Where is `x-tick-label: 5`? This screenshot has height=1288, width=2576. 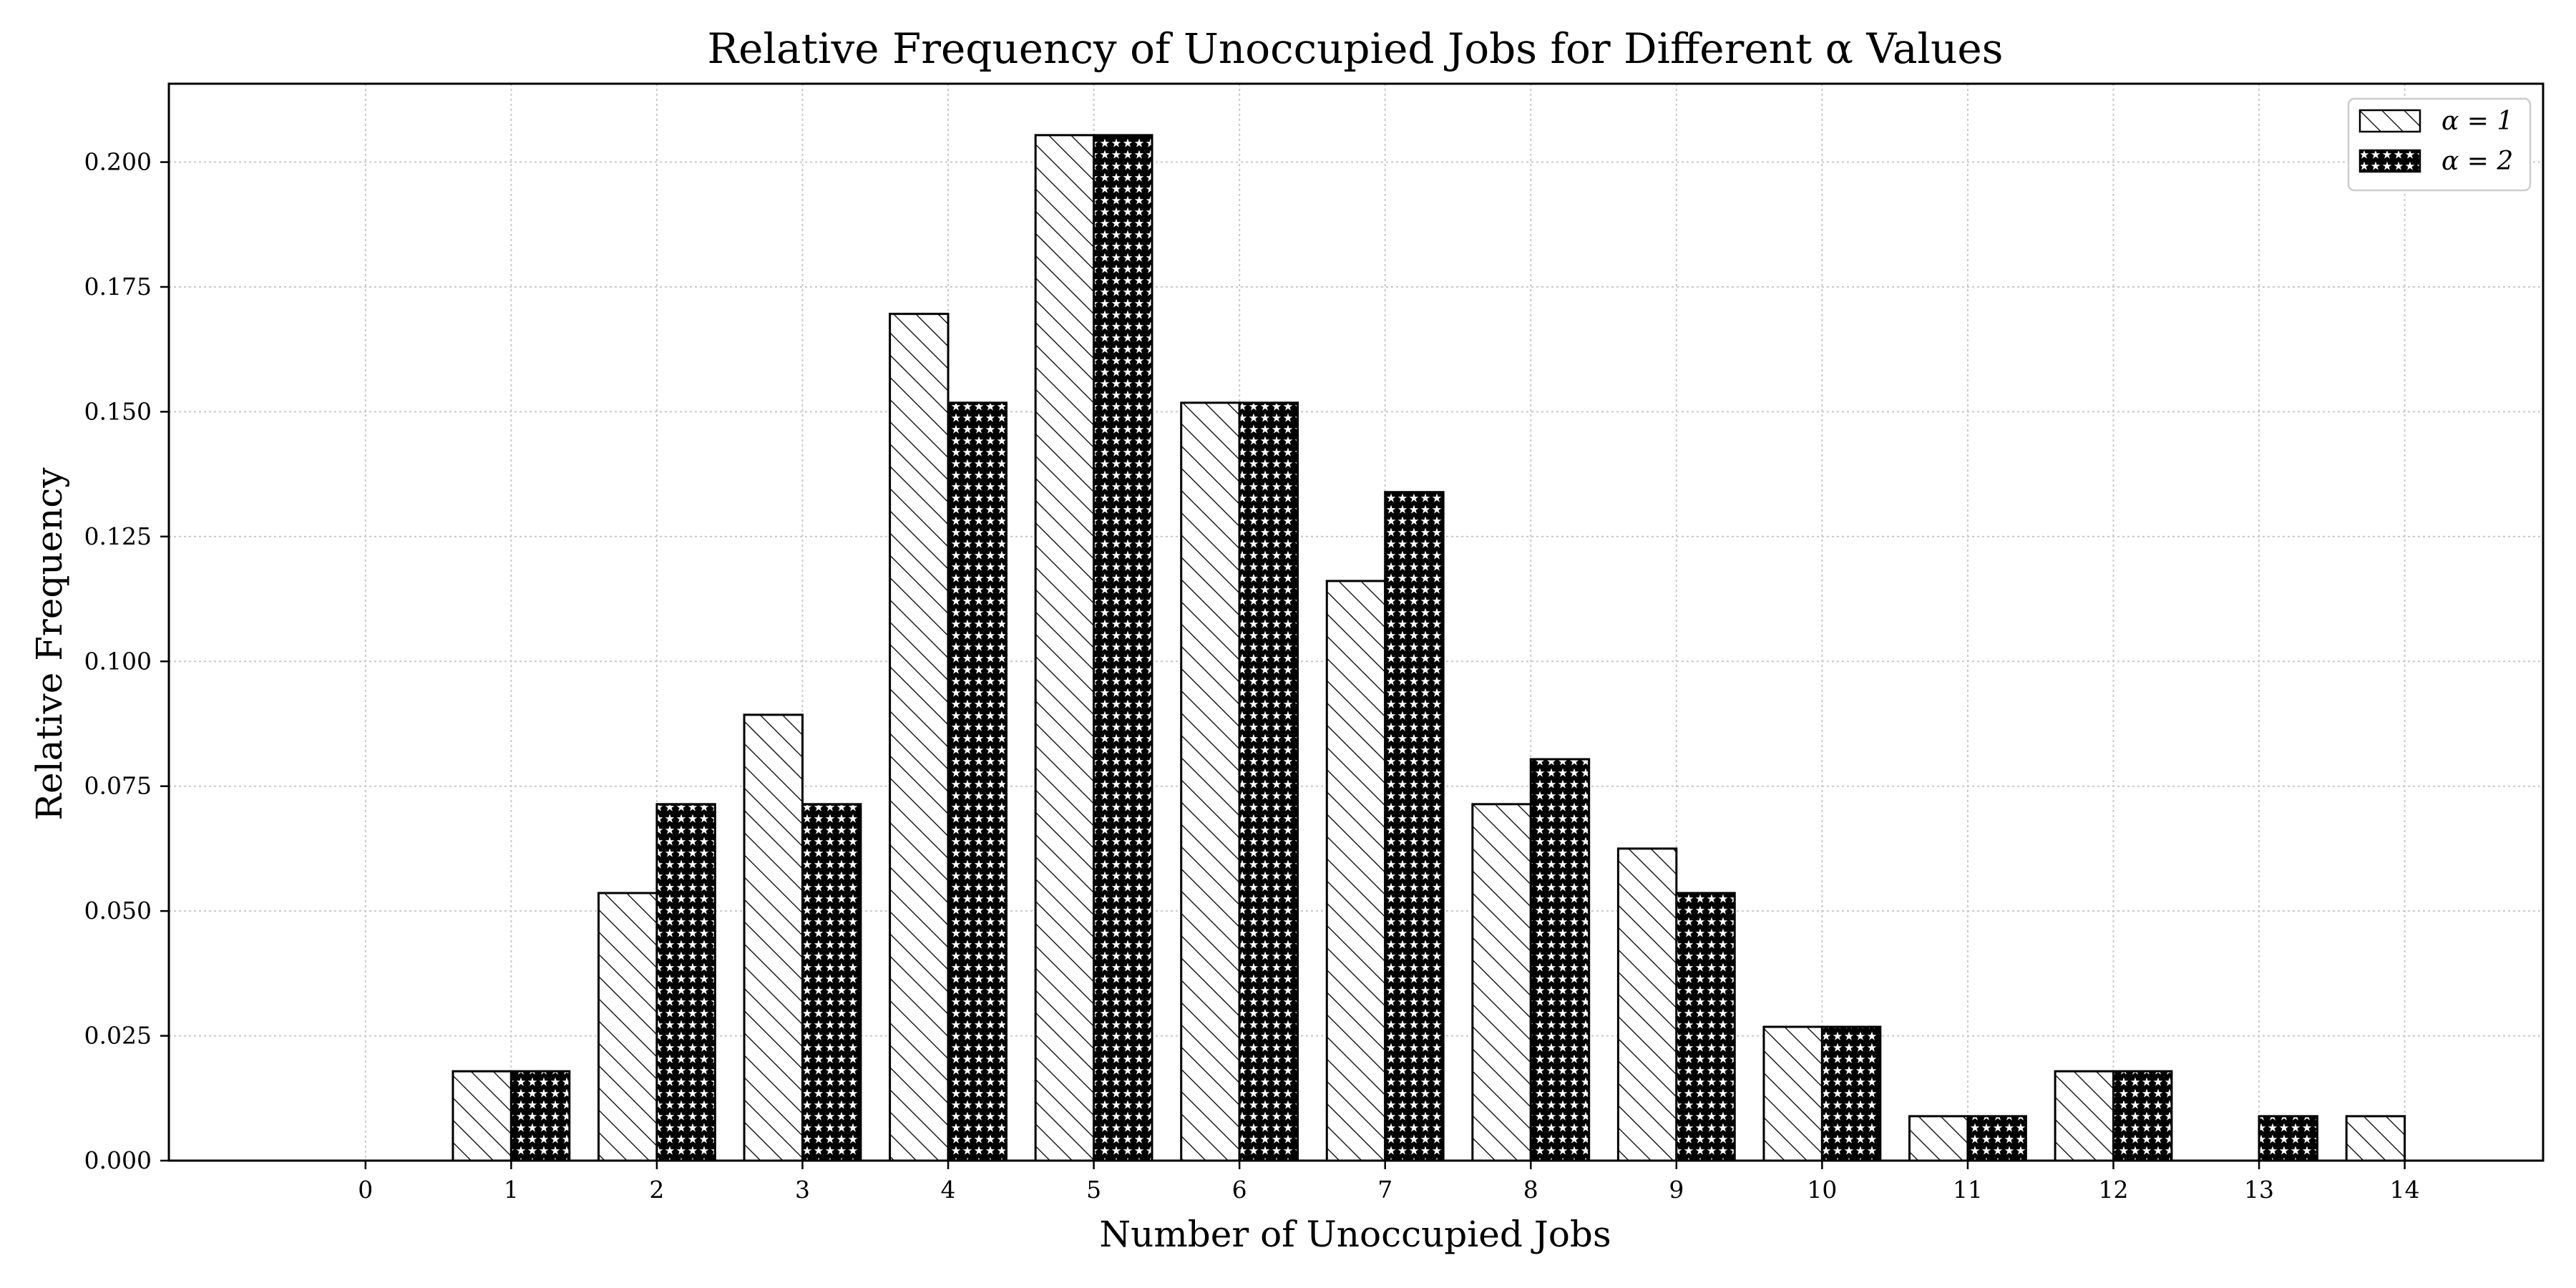 x-tick-label: 5 is located at coordinates (1093, 1190).